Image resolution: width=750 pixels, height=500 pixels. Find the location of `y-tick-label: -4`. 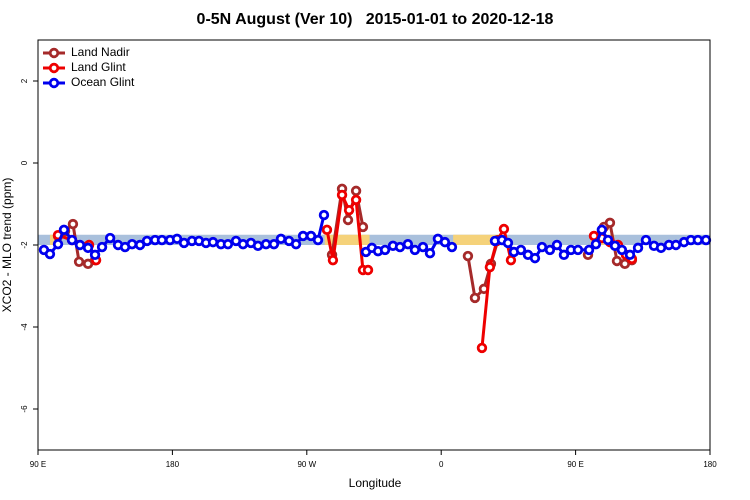

y-tick-label: -4 is located at coordinates (24, 327).